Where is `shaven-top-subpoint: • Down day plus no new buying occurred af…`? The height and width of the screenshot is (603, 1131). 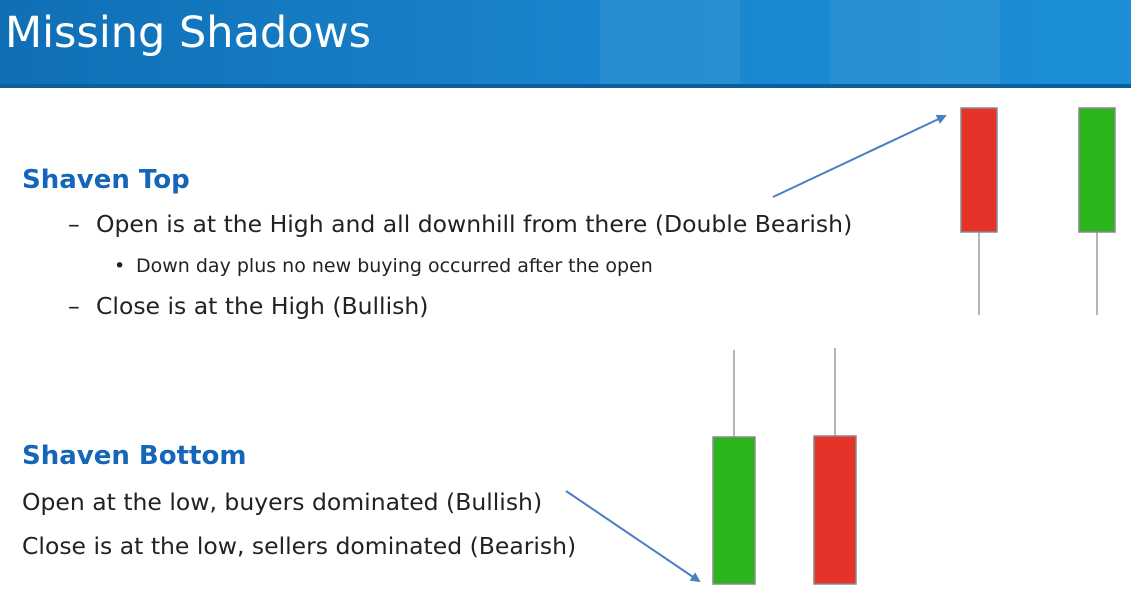 shaven-top-subpoint: • Down day plus no new buying occurred af… is located at coordinates (383, 266).